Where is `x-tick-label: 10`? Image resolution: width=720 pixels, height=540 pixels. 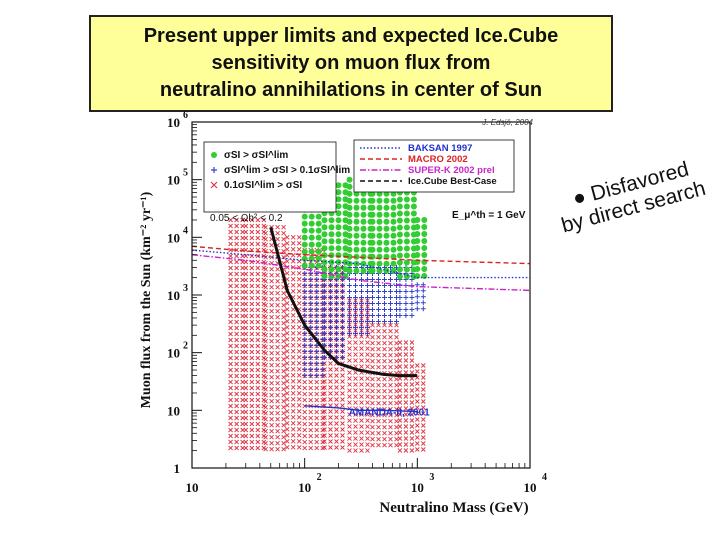 x-tick-label: 10 is located at coordinates (304, 487).